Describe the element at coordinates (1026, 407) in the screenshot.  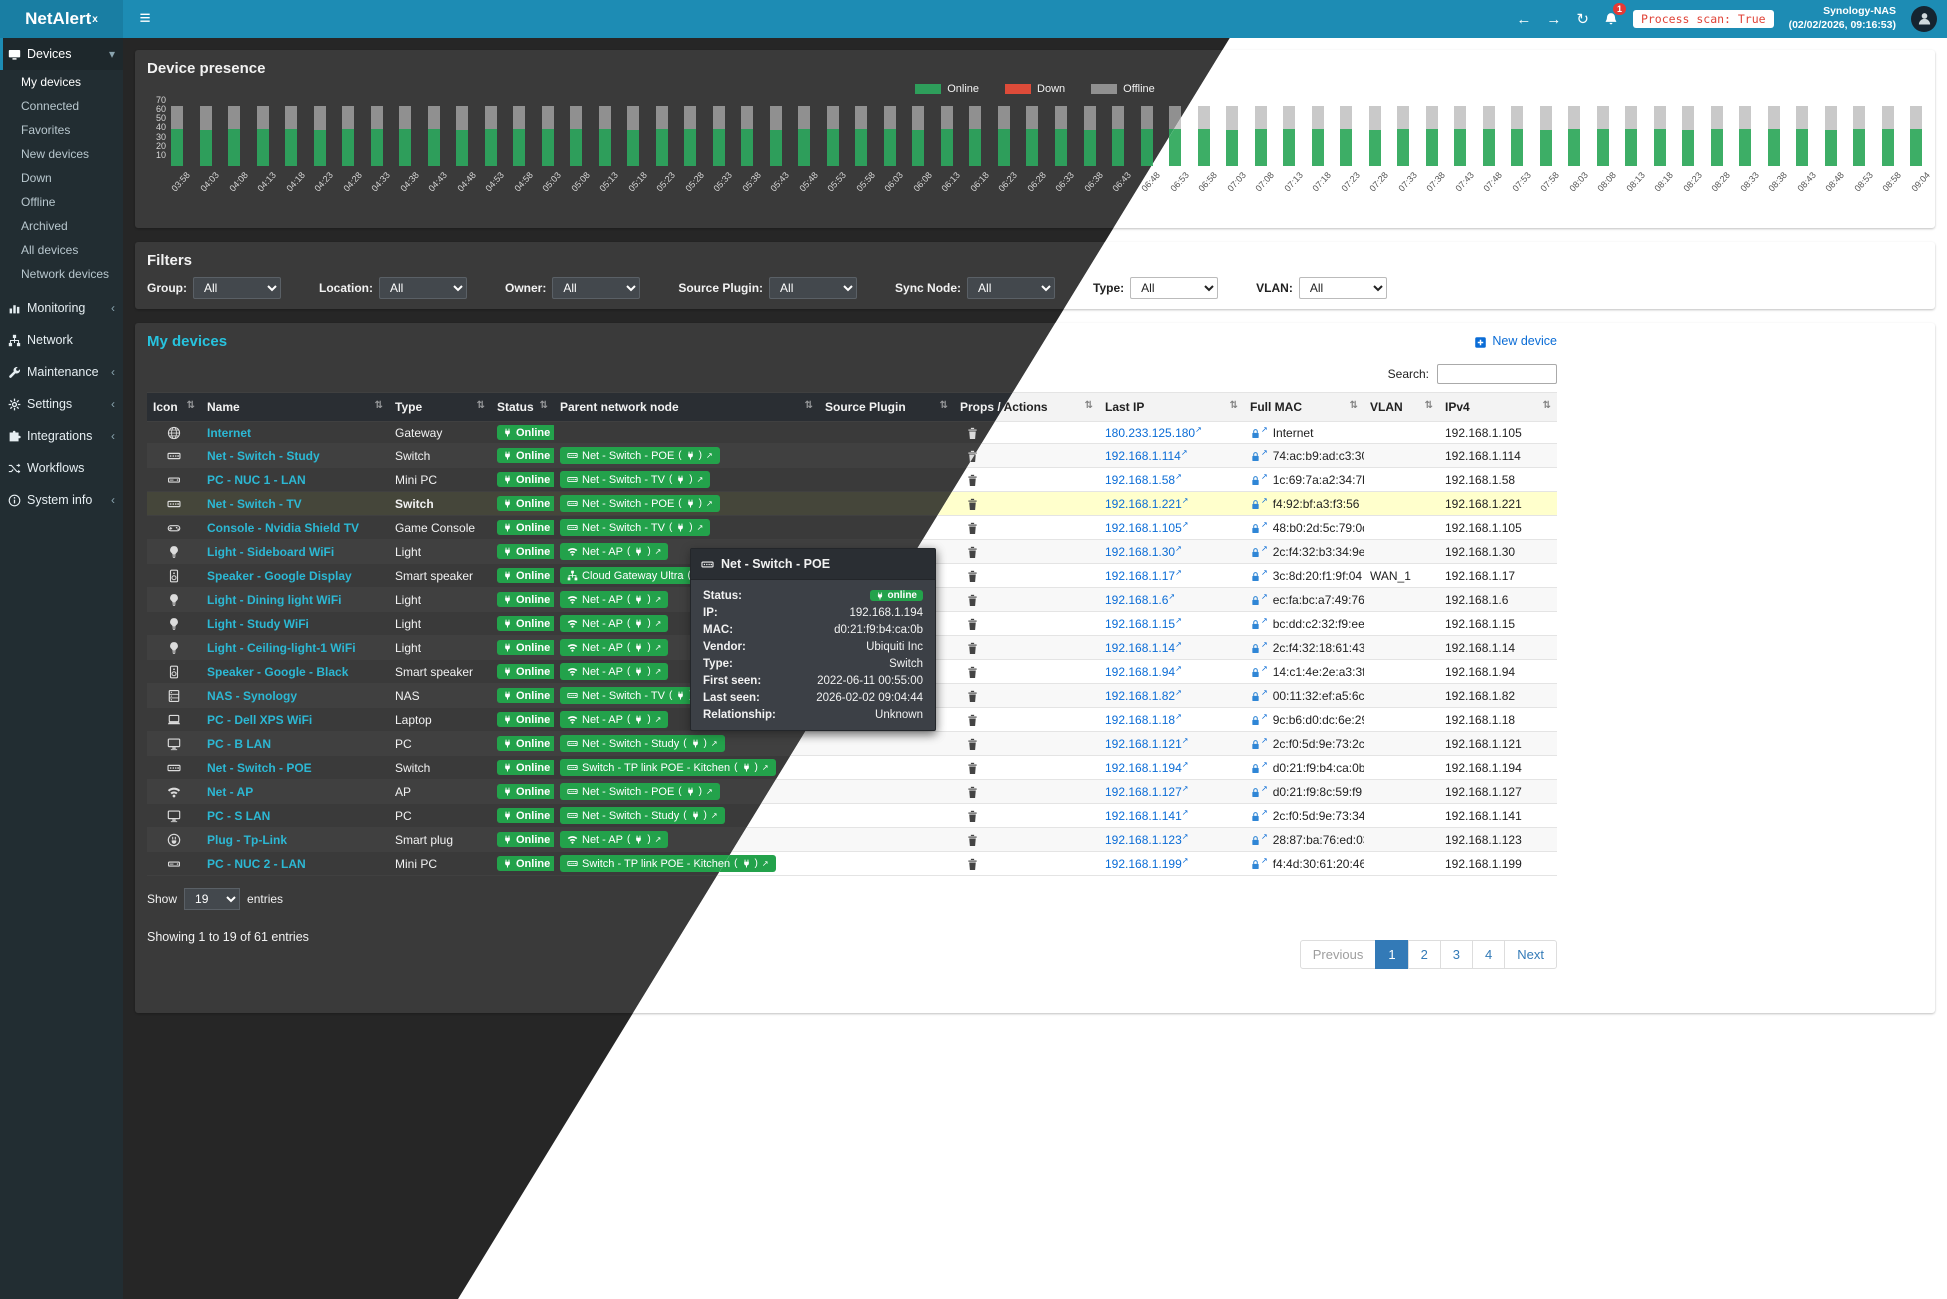
I see `column-header-props-actions: Props / Actions ⇅` at that location.